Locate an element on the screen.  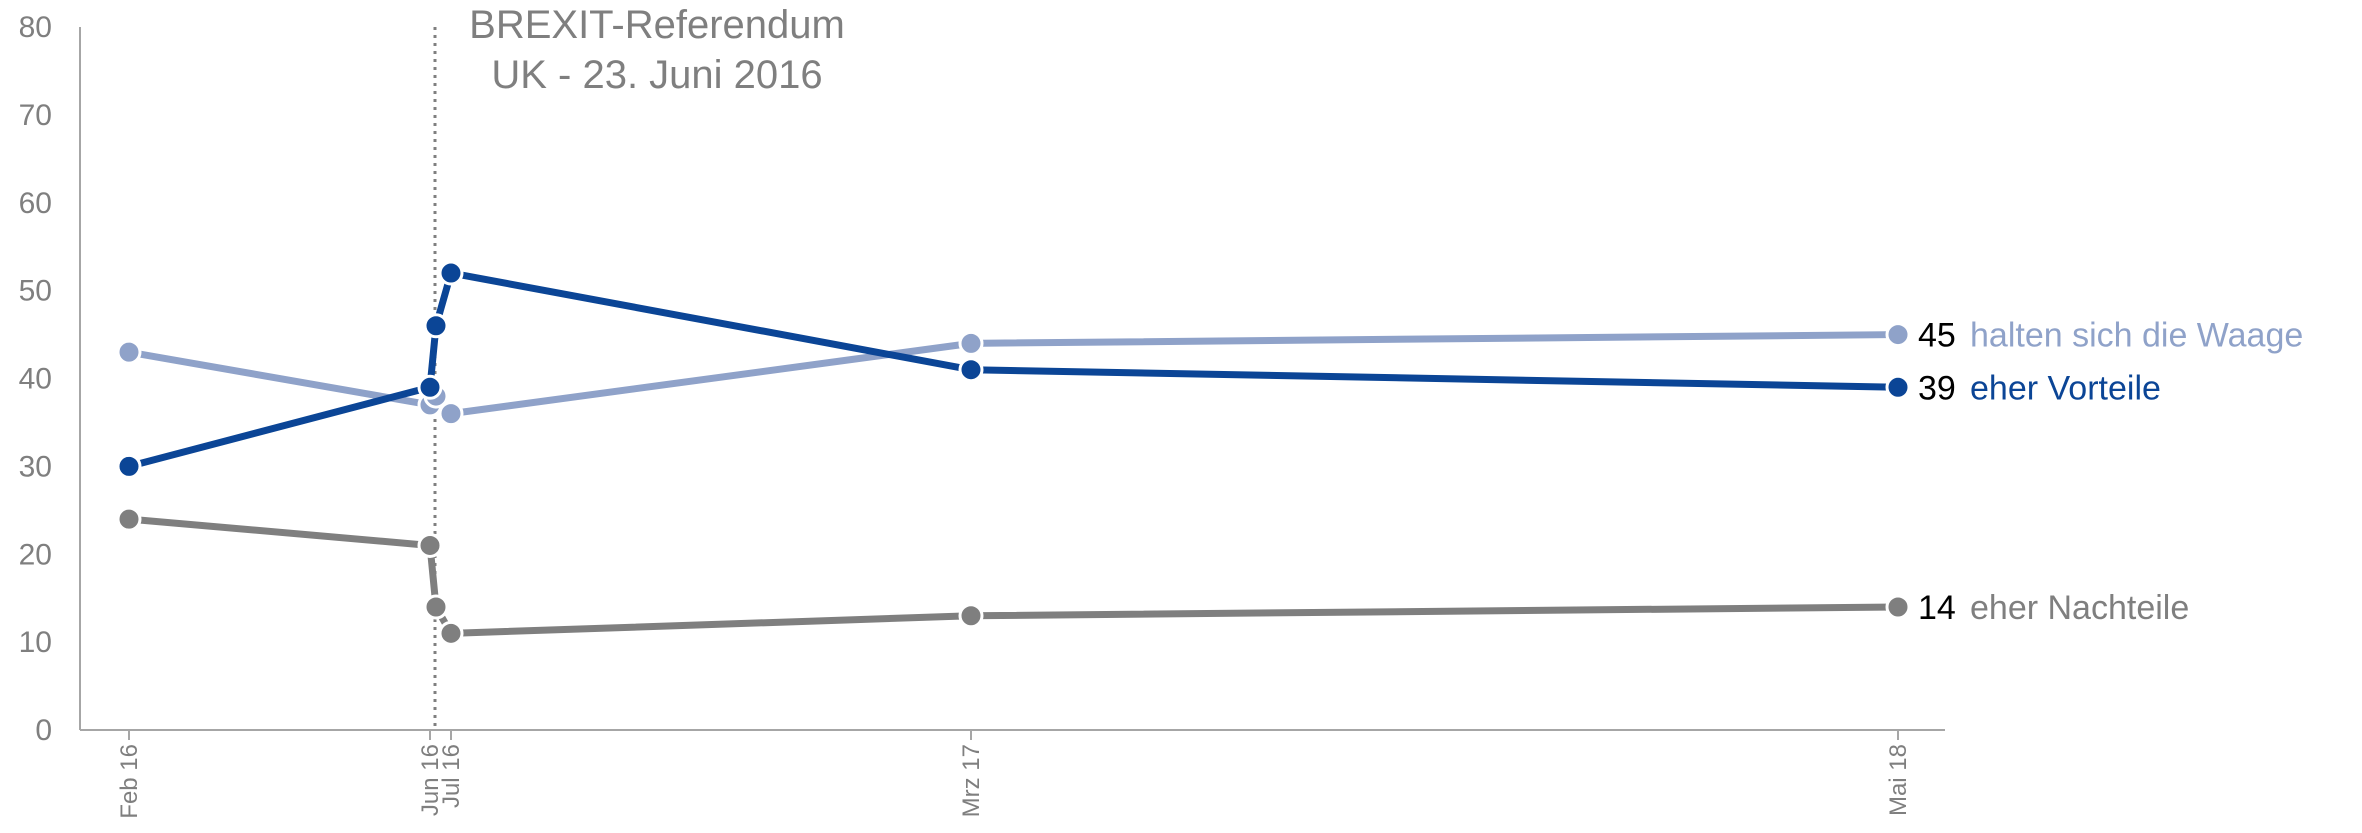
y-tick-label: 50 is located at coordinates (35, 291).